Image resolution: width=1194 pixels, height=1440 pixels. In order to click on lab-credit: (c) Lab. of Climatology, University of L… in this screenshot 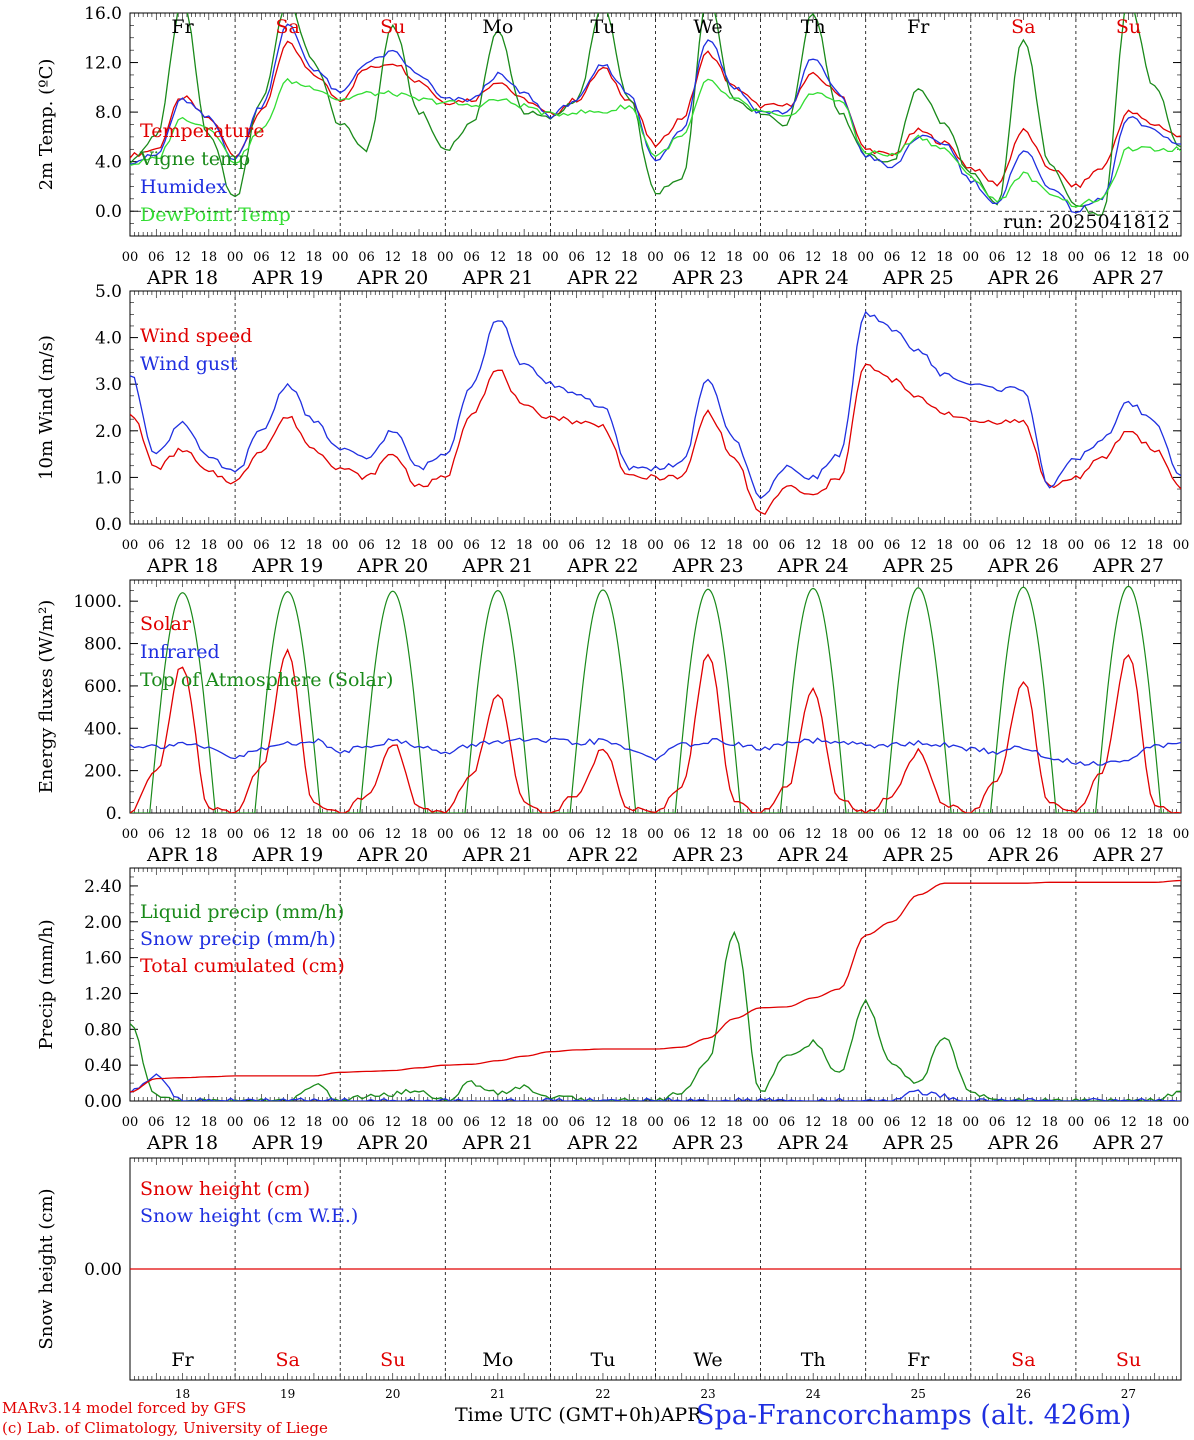, I will do `click(165, 1428)`.